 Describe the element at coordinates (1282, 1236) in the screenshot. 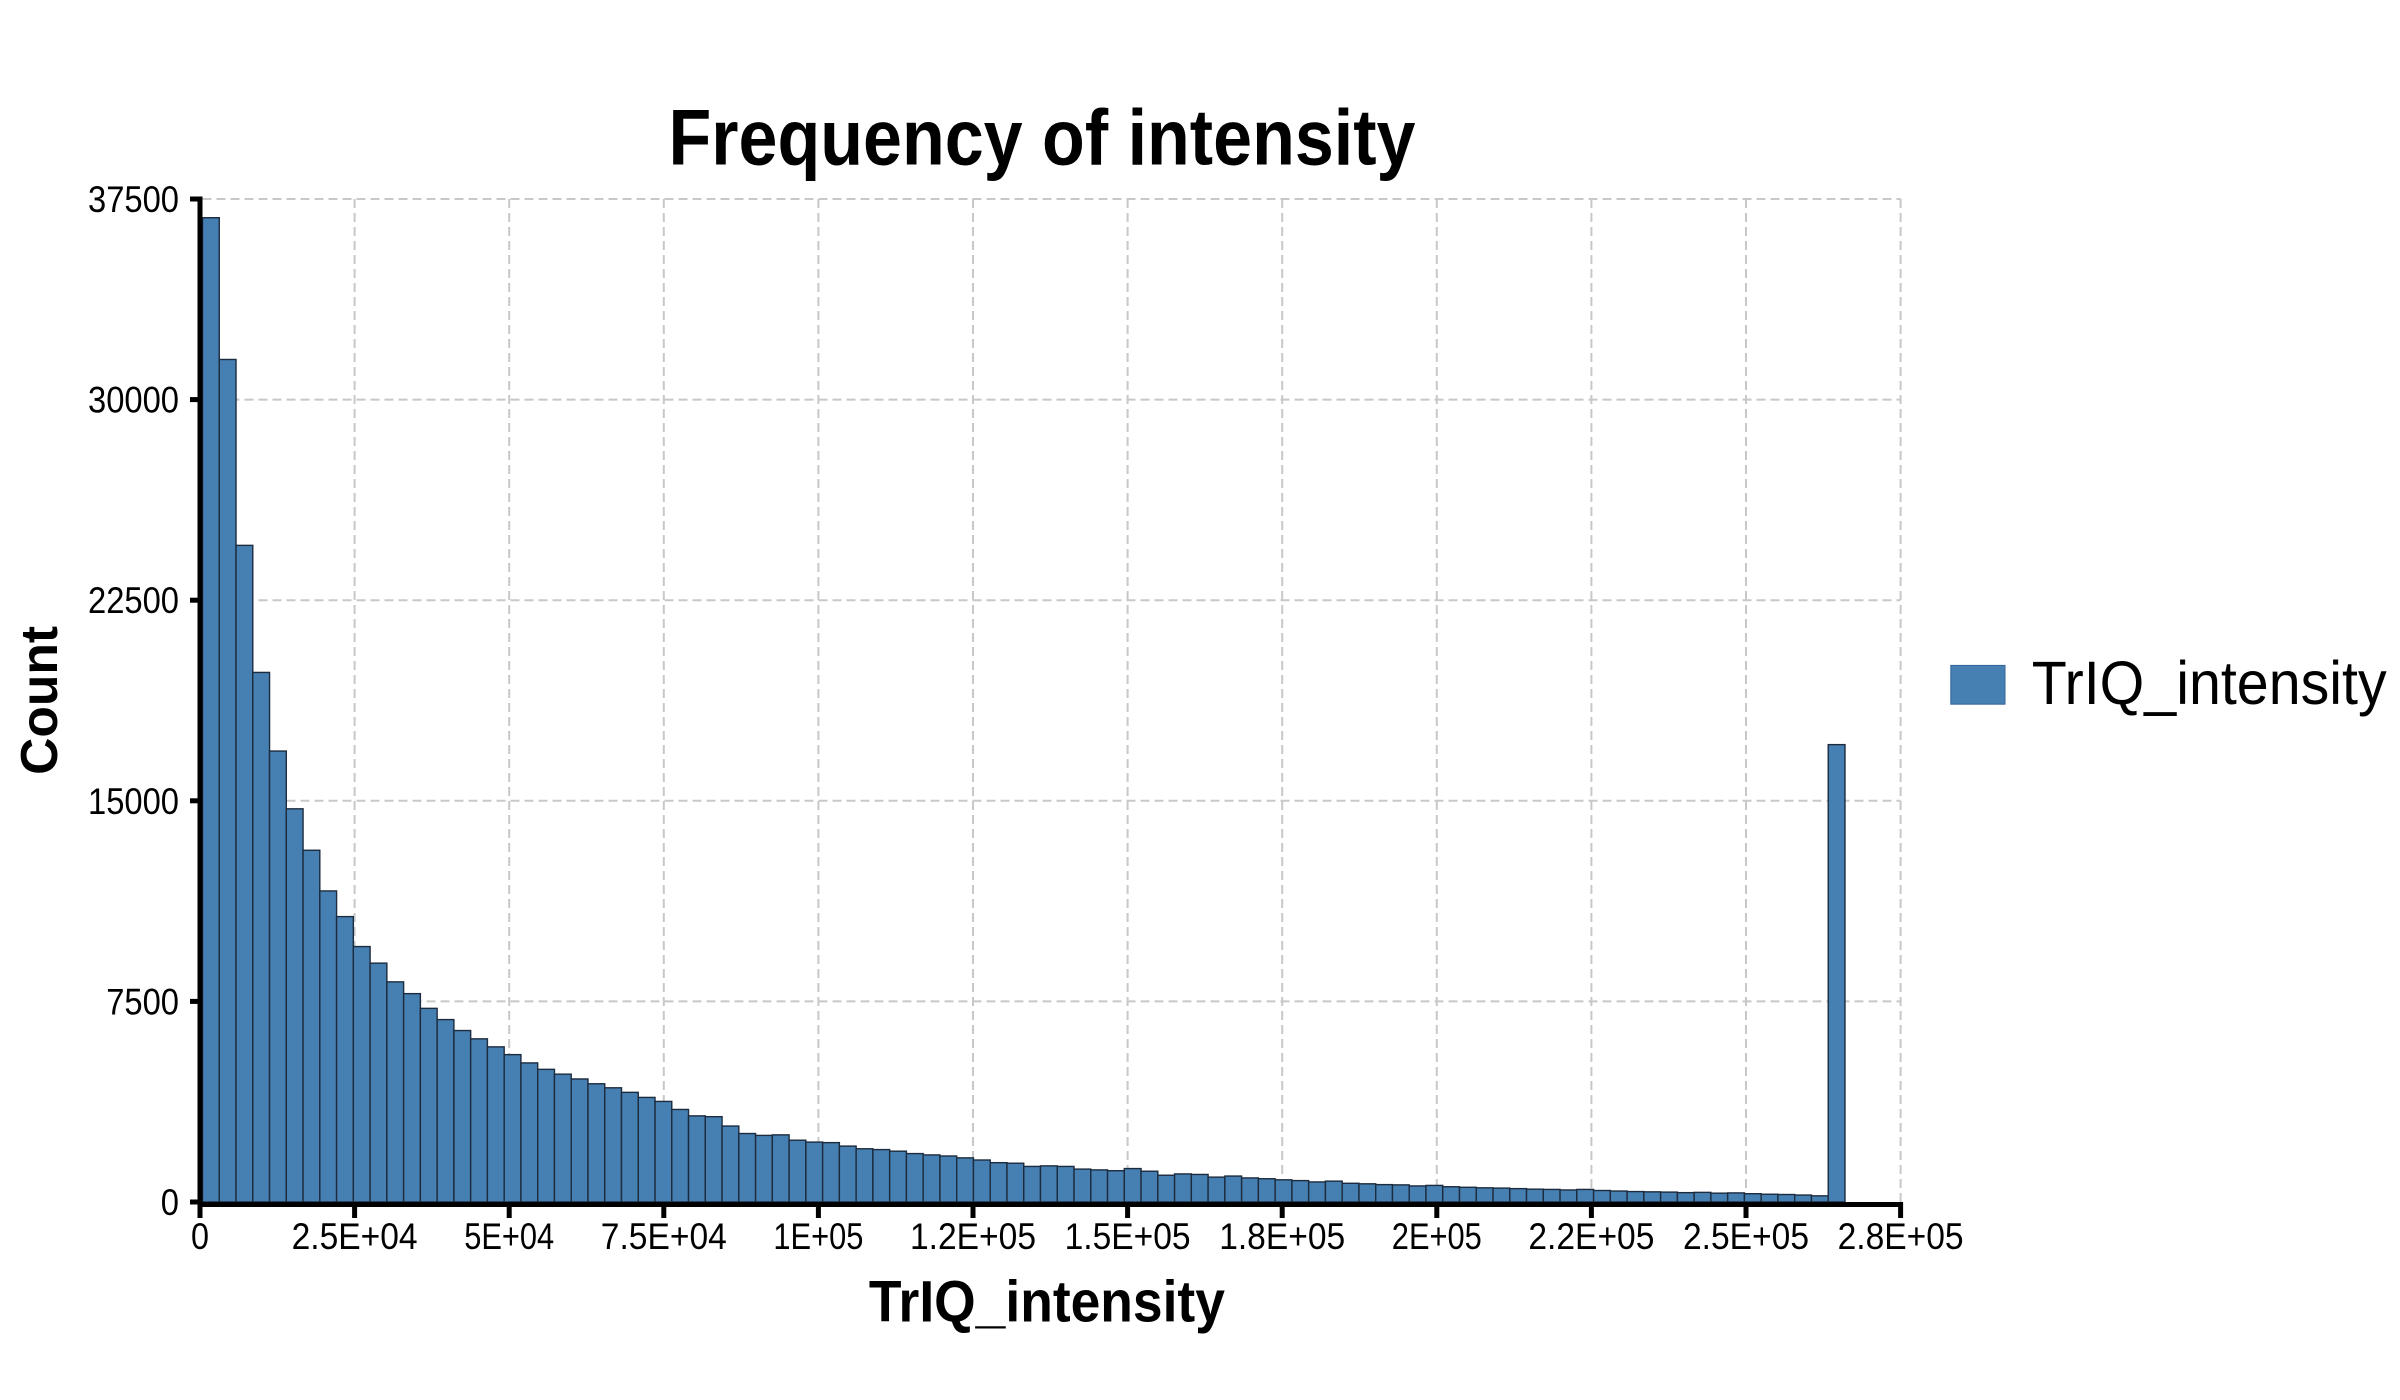

I see `svg-text: 1.8E+05` at that location.